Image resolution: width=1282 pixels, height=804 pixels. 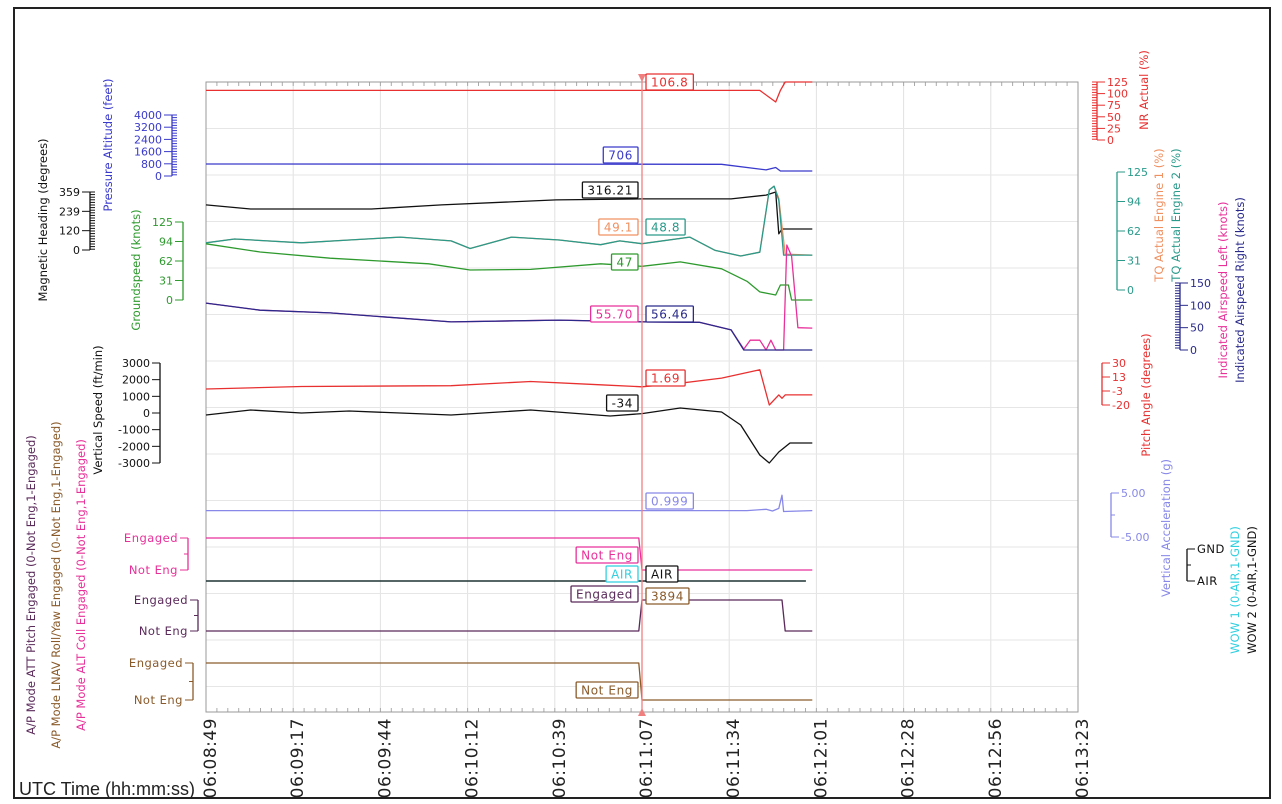 What do you see at coordinates (1176, 215) in the screenshot?
I see `axis-title: TQ Actual Engine 2 (%)` at bounding box center [1176, 215].